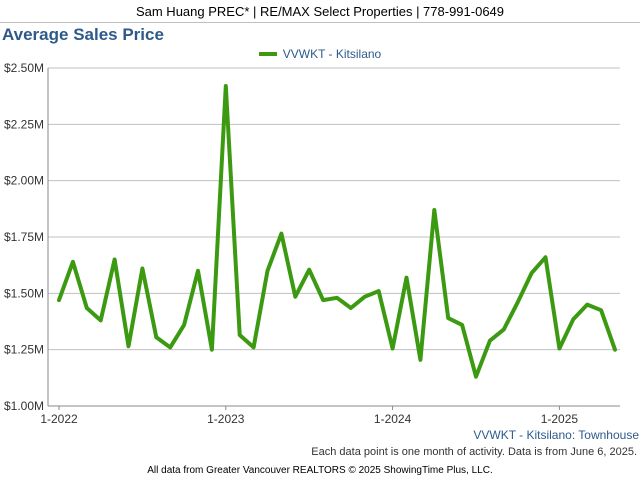 The image size is (640, 480). Describe the element at coordinates (226, 419) in the screenshot. I see `x-tick-label: 1-2023` at that location.